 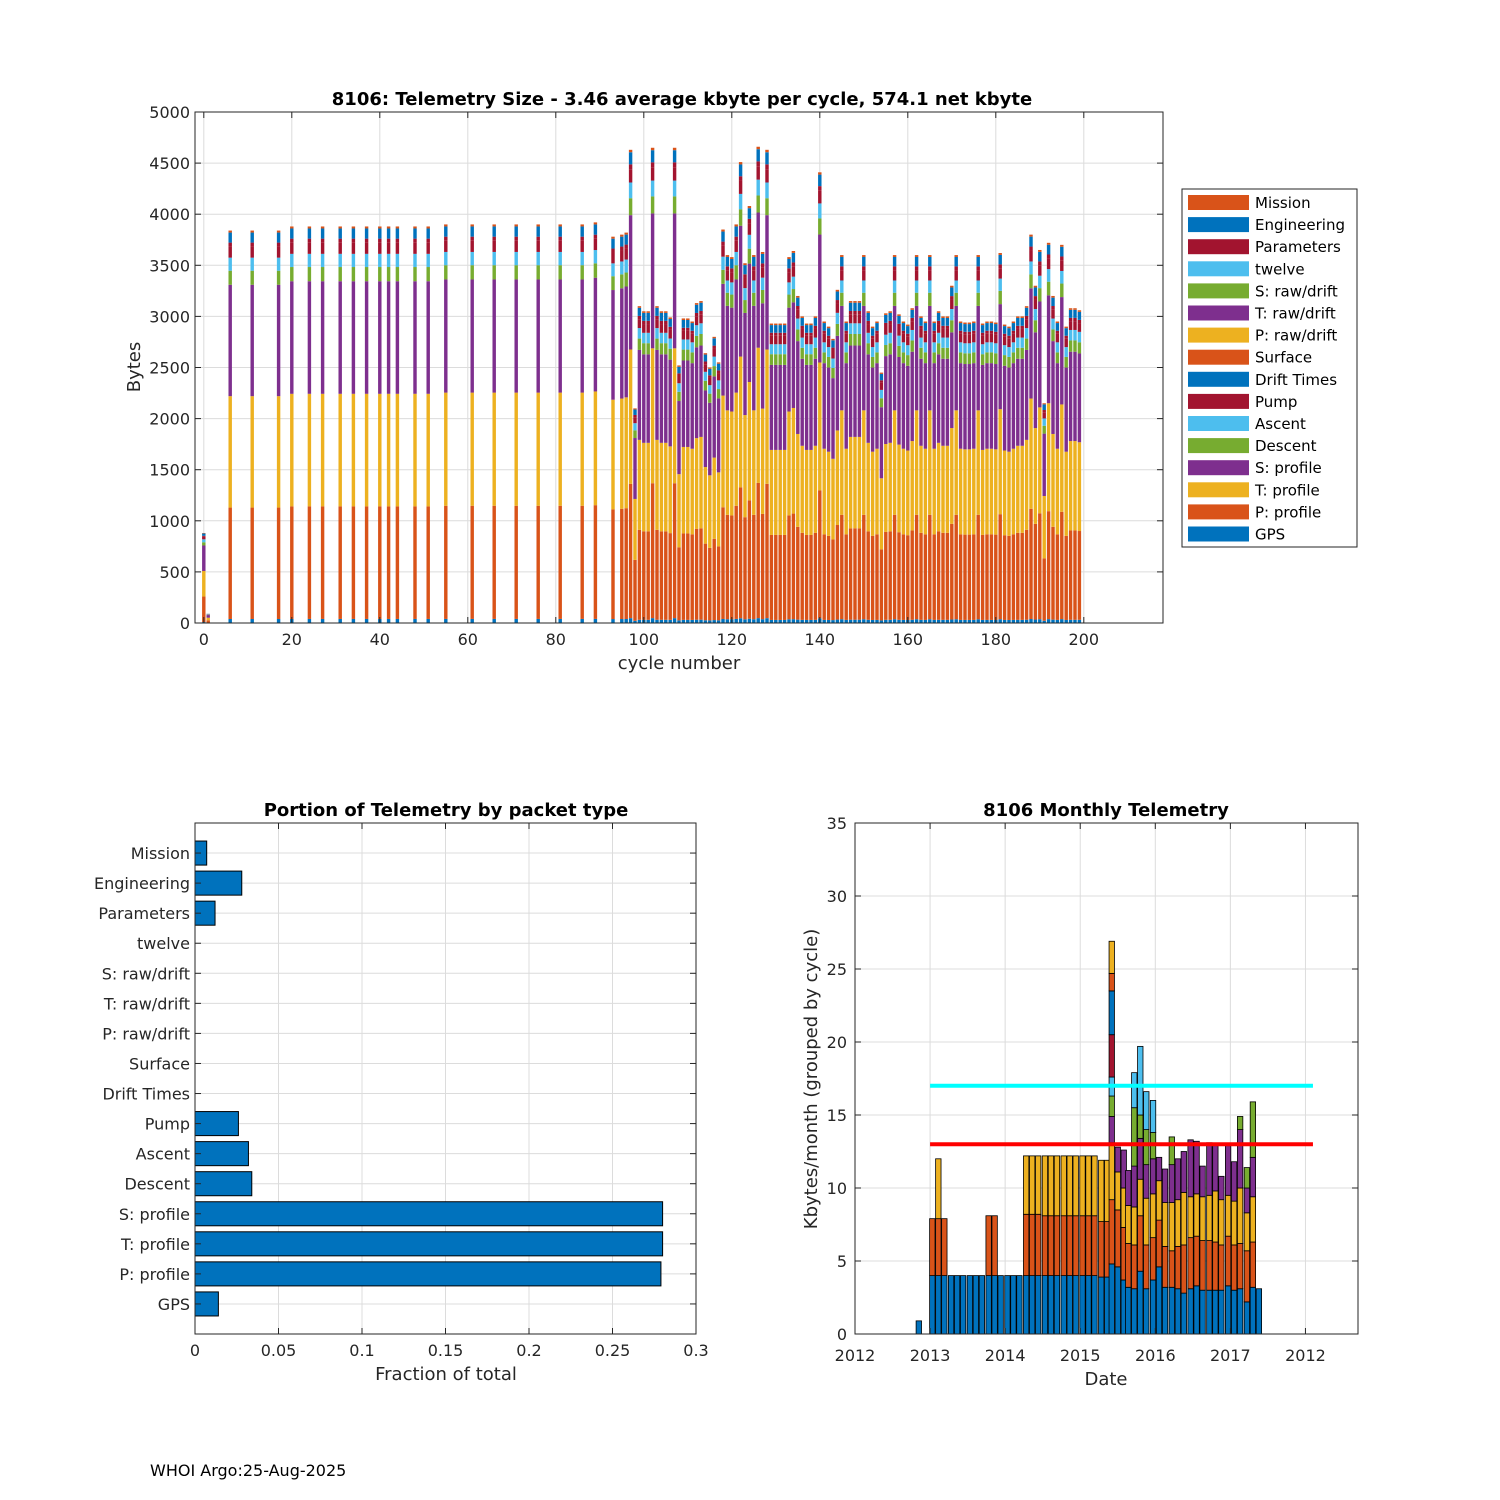 What do you see at coordinates (1218, 446) in the screenshot?
I see `legend-swatch` at bounding box center [1218, 446].